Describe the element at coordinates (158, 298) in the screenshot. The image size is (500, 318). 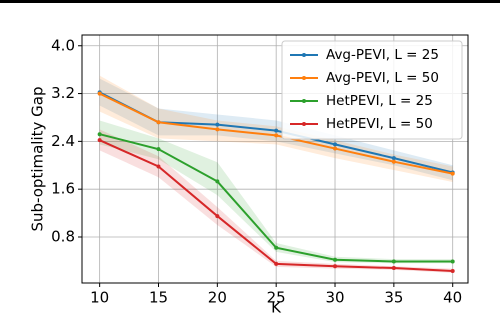
I see `x-tick-label: 15` at that location.